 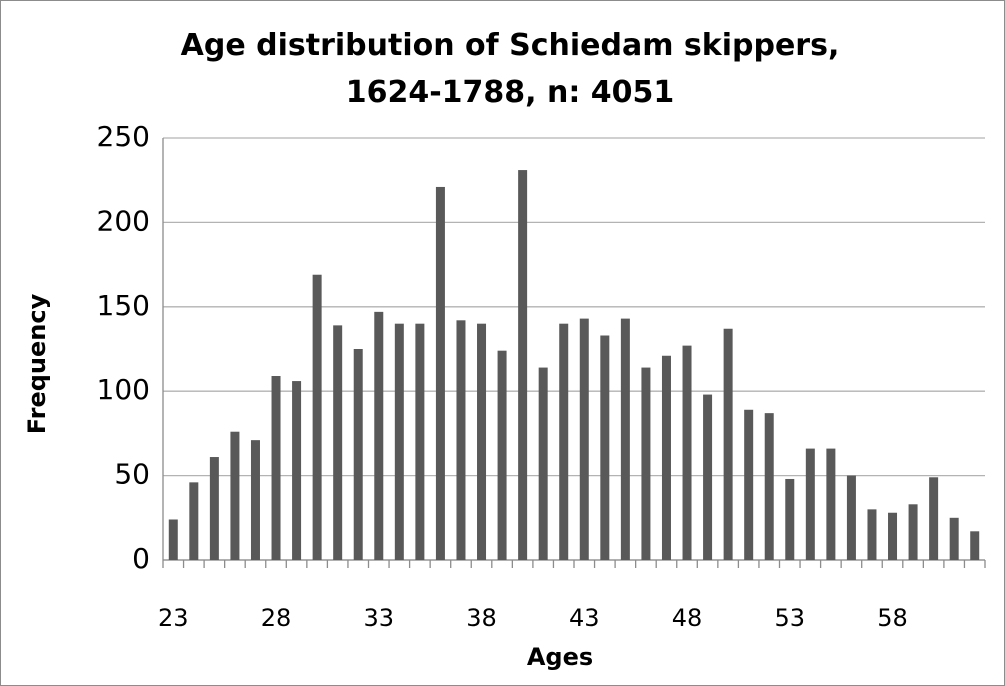 What do you see at coordinates (123, 136) in the screenshot?
I see `y-tick-label: 250` at bounding box center [123, 136].